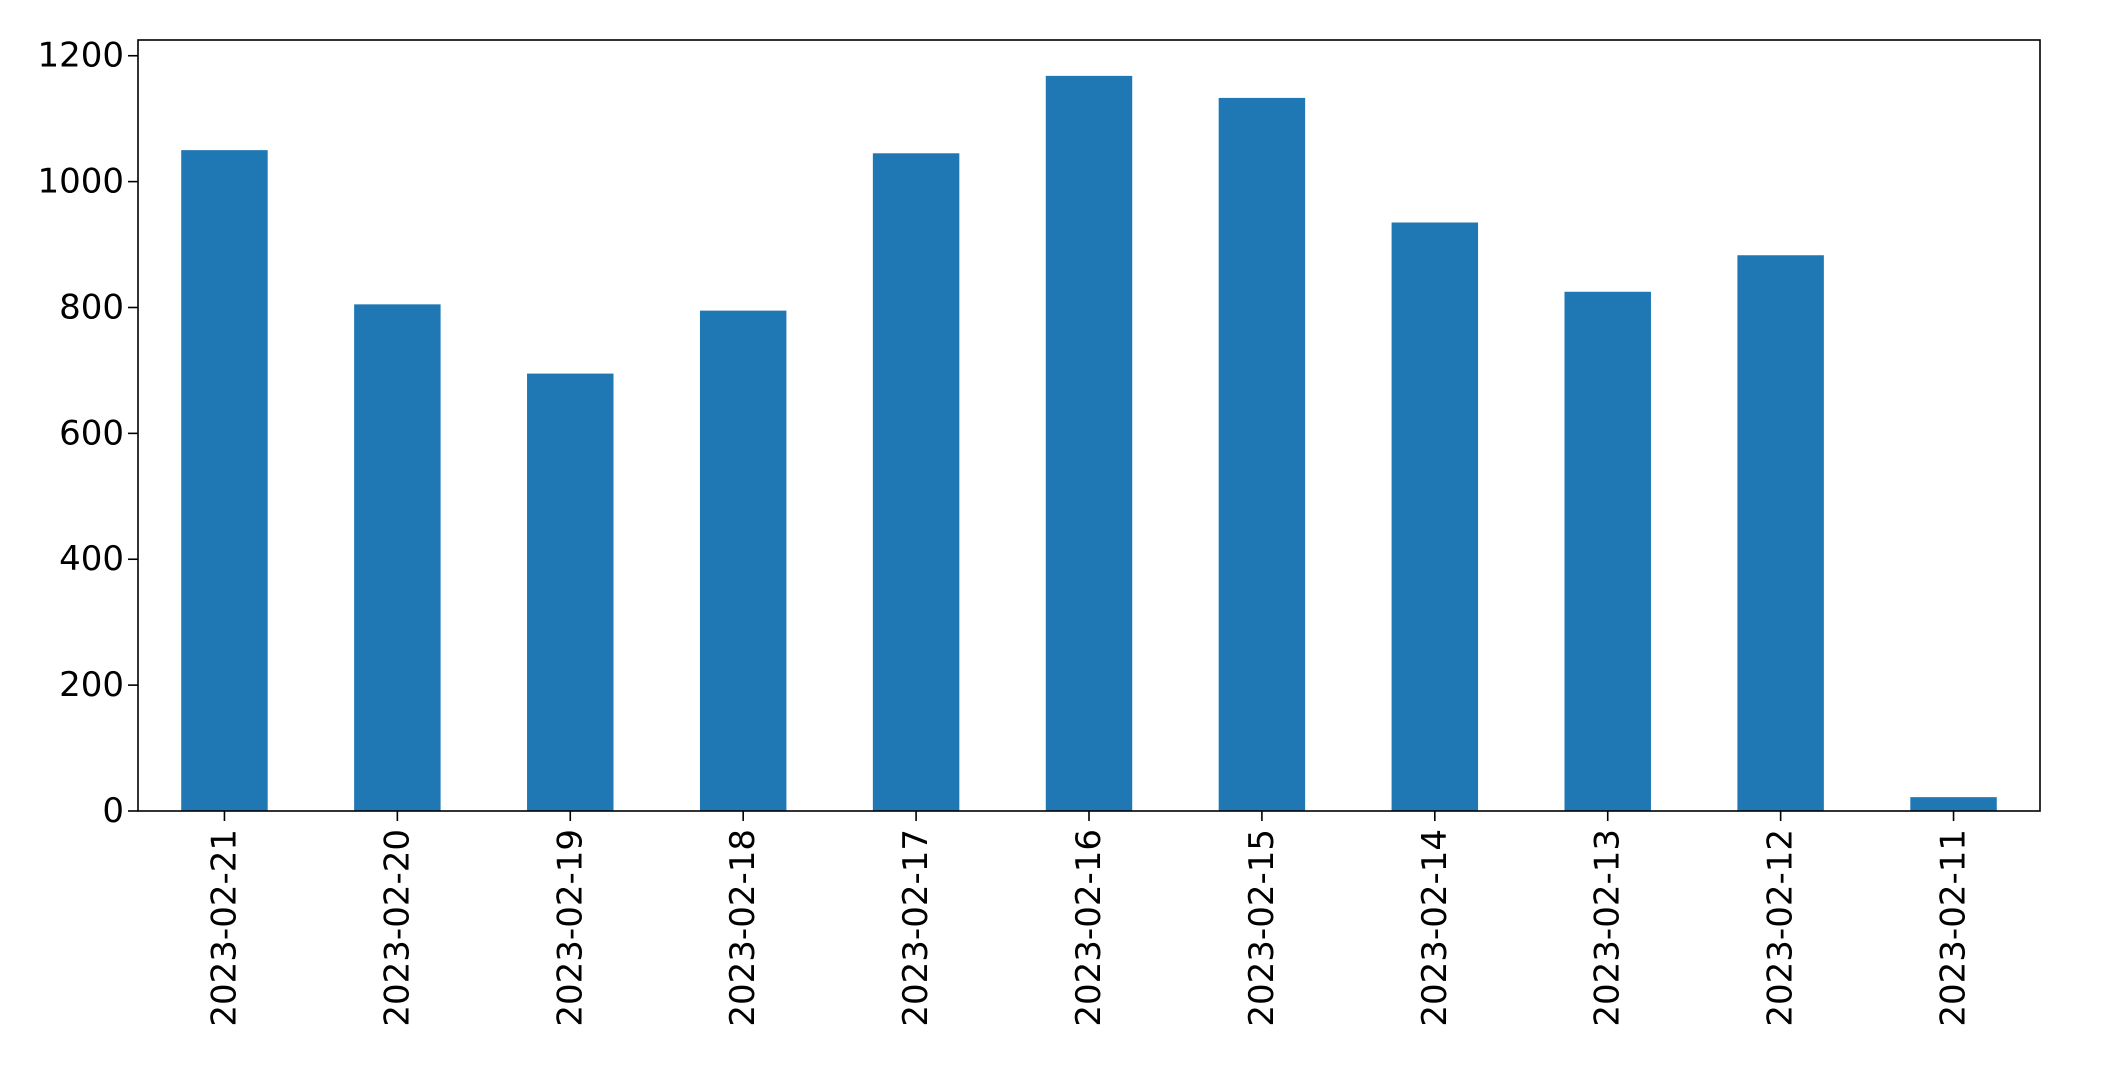  What do you see at coordinates (570, 928) in the screenshot?
I see `x-tick-label: 2023-02-19` at bounding box center [570, 928].